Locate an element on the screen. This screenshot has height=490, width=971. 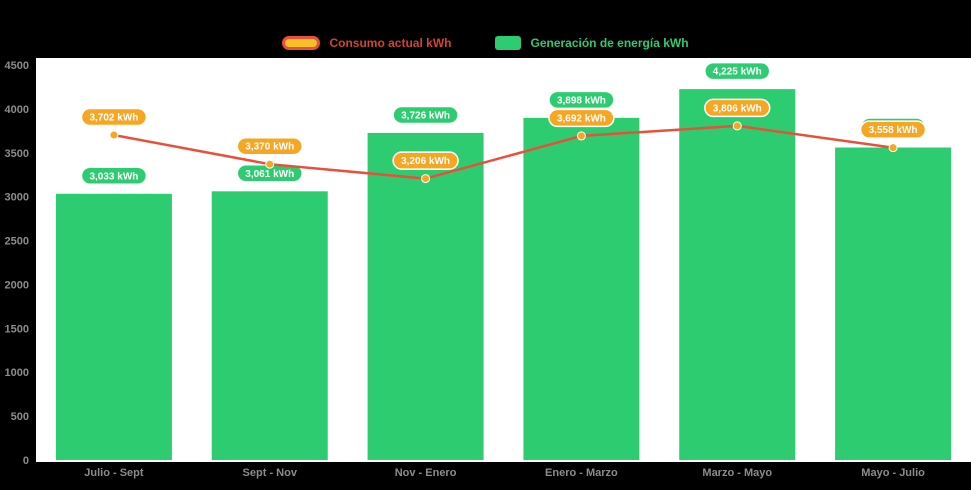
y-axis-label: 1000 is located at coordinates (17, 373).